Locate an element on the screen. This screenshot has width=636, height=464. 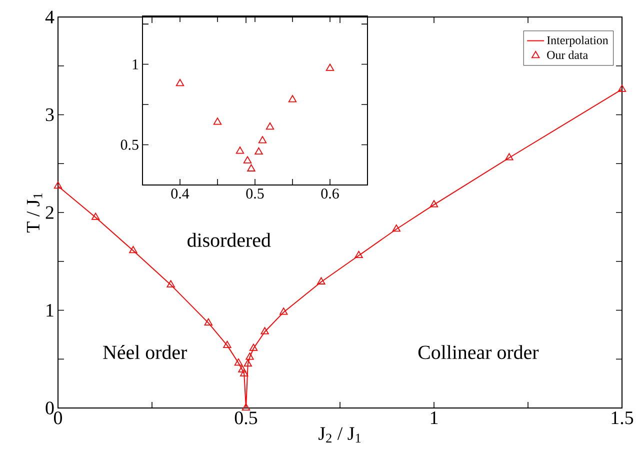
x-tick-label: 1.5 is located at coordinates (623, 418).